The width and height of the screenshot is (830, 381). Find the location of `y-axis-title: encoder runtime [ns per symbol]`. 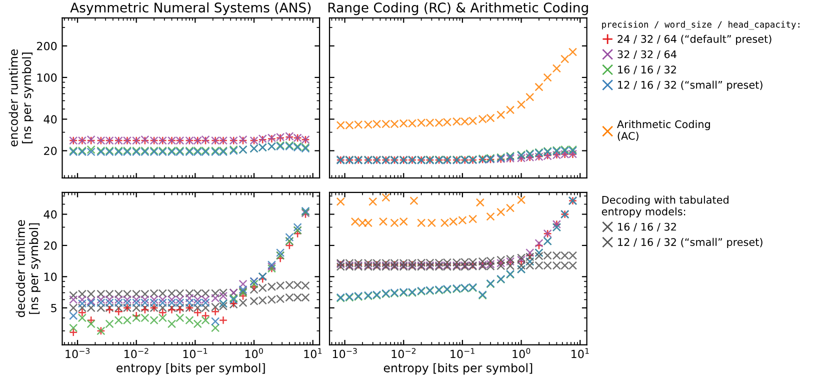

y-axis-title: encoder runtime [ns per symbol] is located at coordinates (21, 97).